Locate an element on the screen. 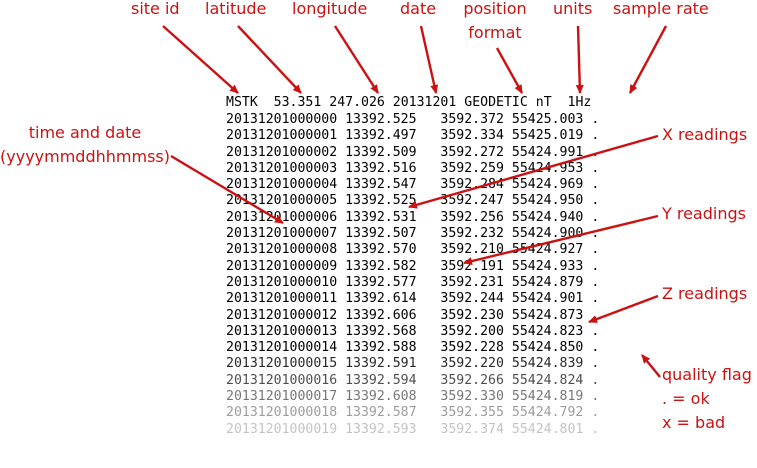  row-x: 13392.531 is located at coordinates (381, 217).